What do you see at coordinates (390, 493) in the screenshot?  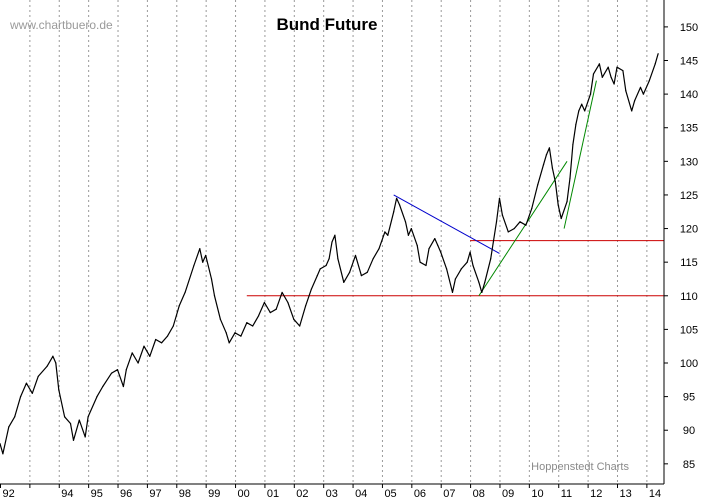 I see `x-tick-label: 05` at bounding box center [390, 493].